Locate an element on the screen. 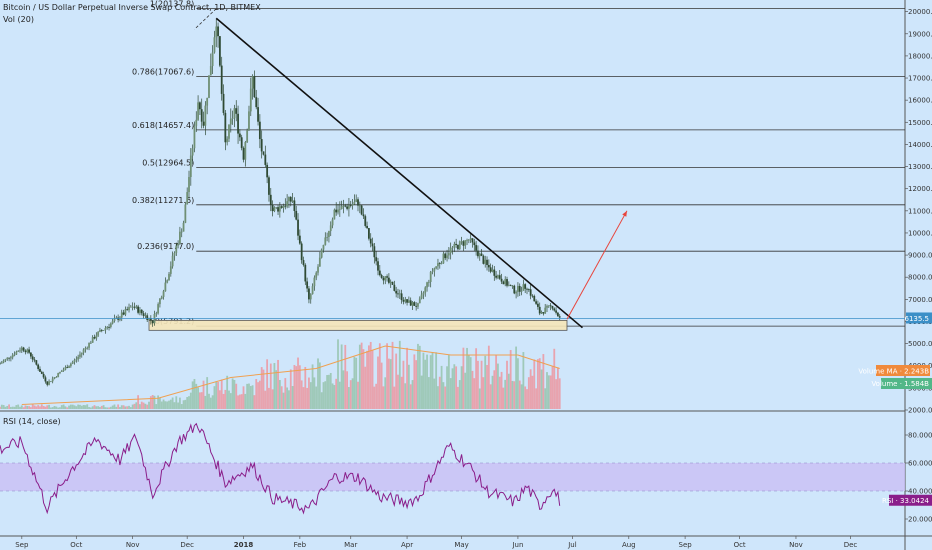 This screenshot has width=932, height=550. rsi-indicator-label: RSI (14, close) is located at coordinates (32, 421).